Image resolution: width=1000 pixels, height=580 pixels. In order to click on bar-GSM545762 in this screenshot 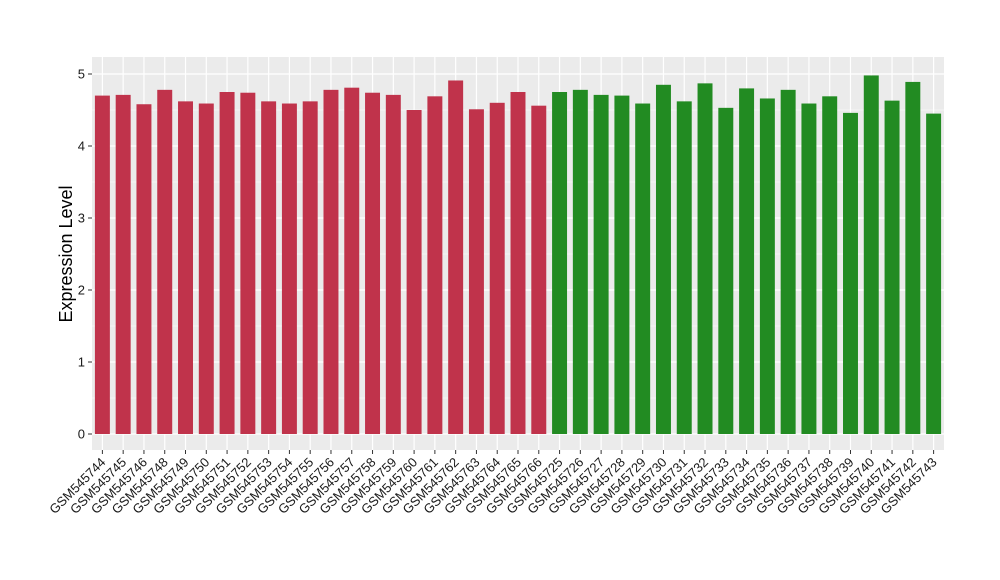, I will do `click(456, 257)`.